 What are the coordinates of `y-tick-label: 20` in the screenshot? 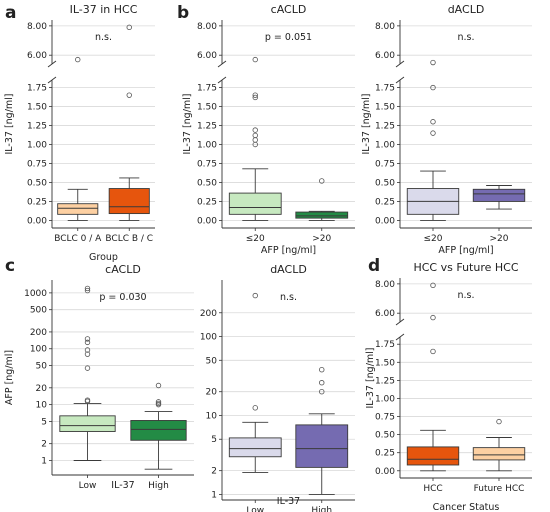 It's located at (212, 393).